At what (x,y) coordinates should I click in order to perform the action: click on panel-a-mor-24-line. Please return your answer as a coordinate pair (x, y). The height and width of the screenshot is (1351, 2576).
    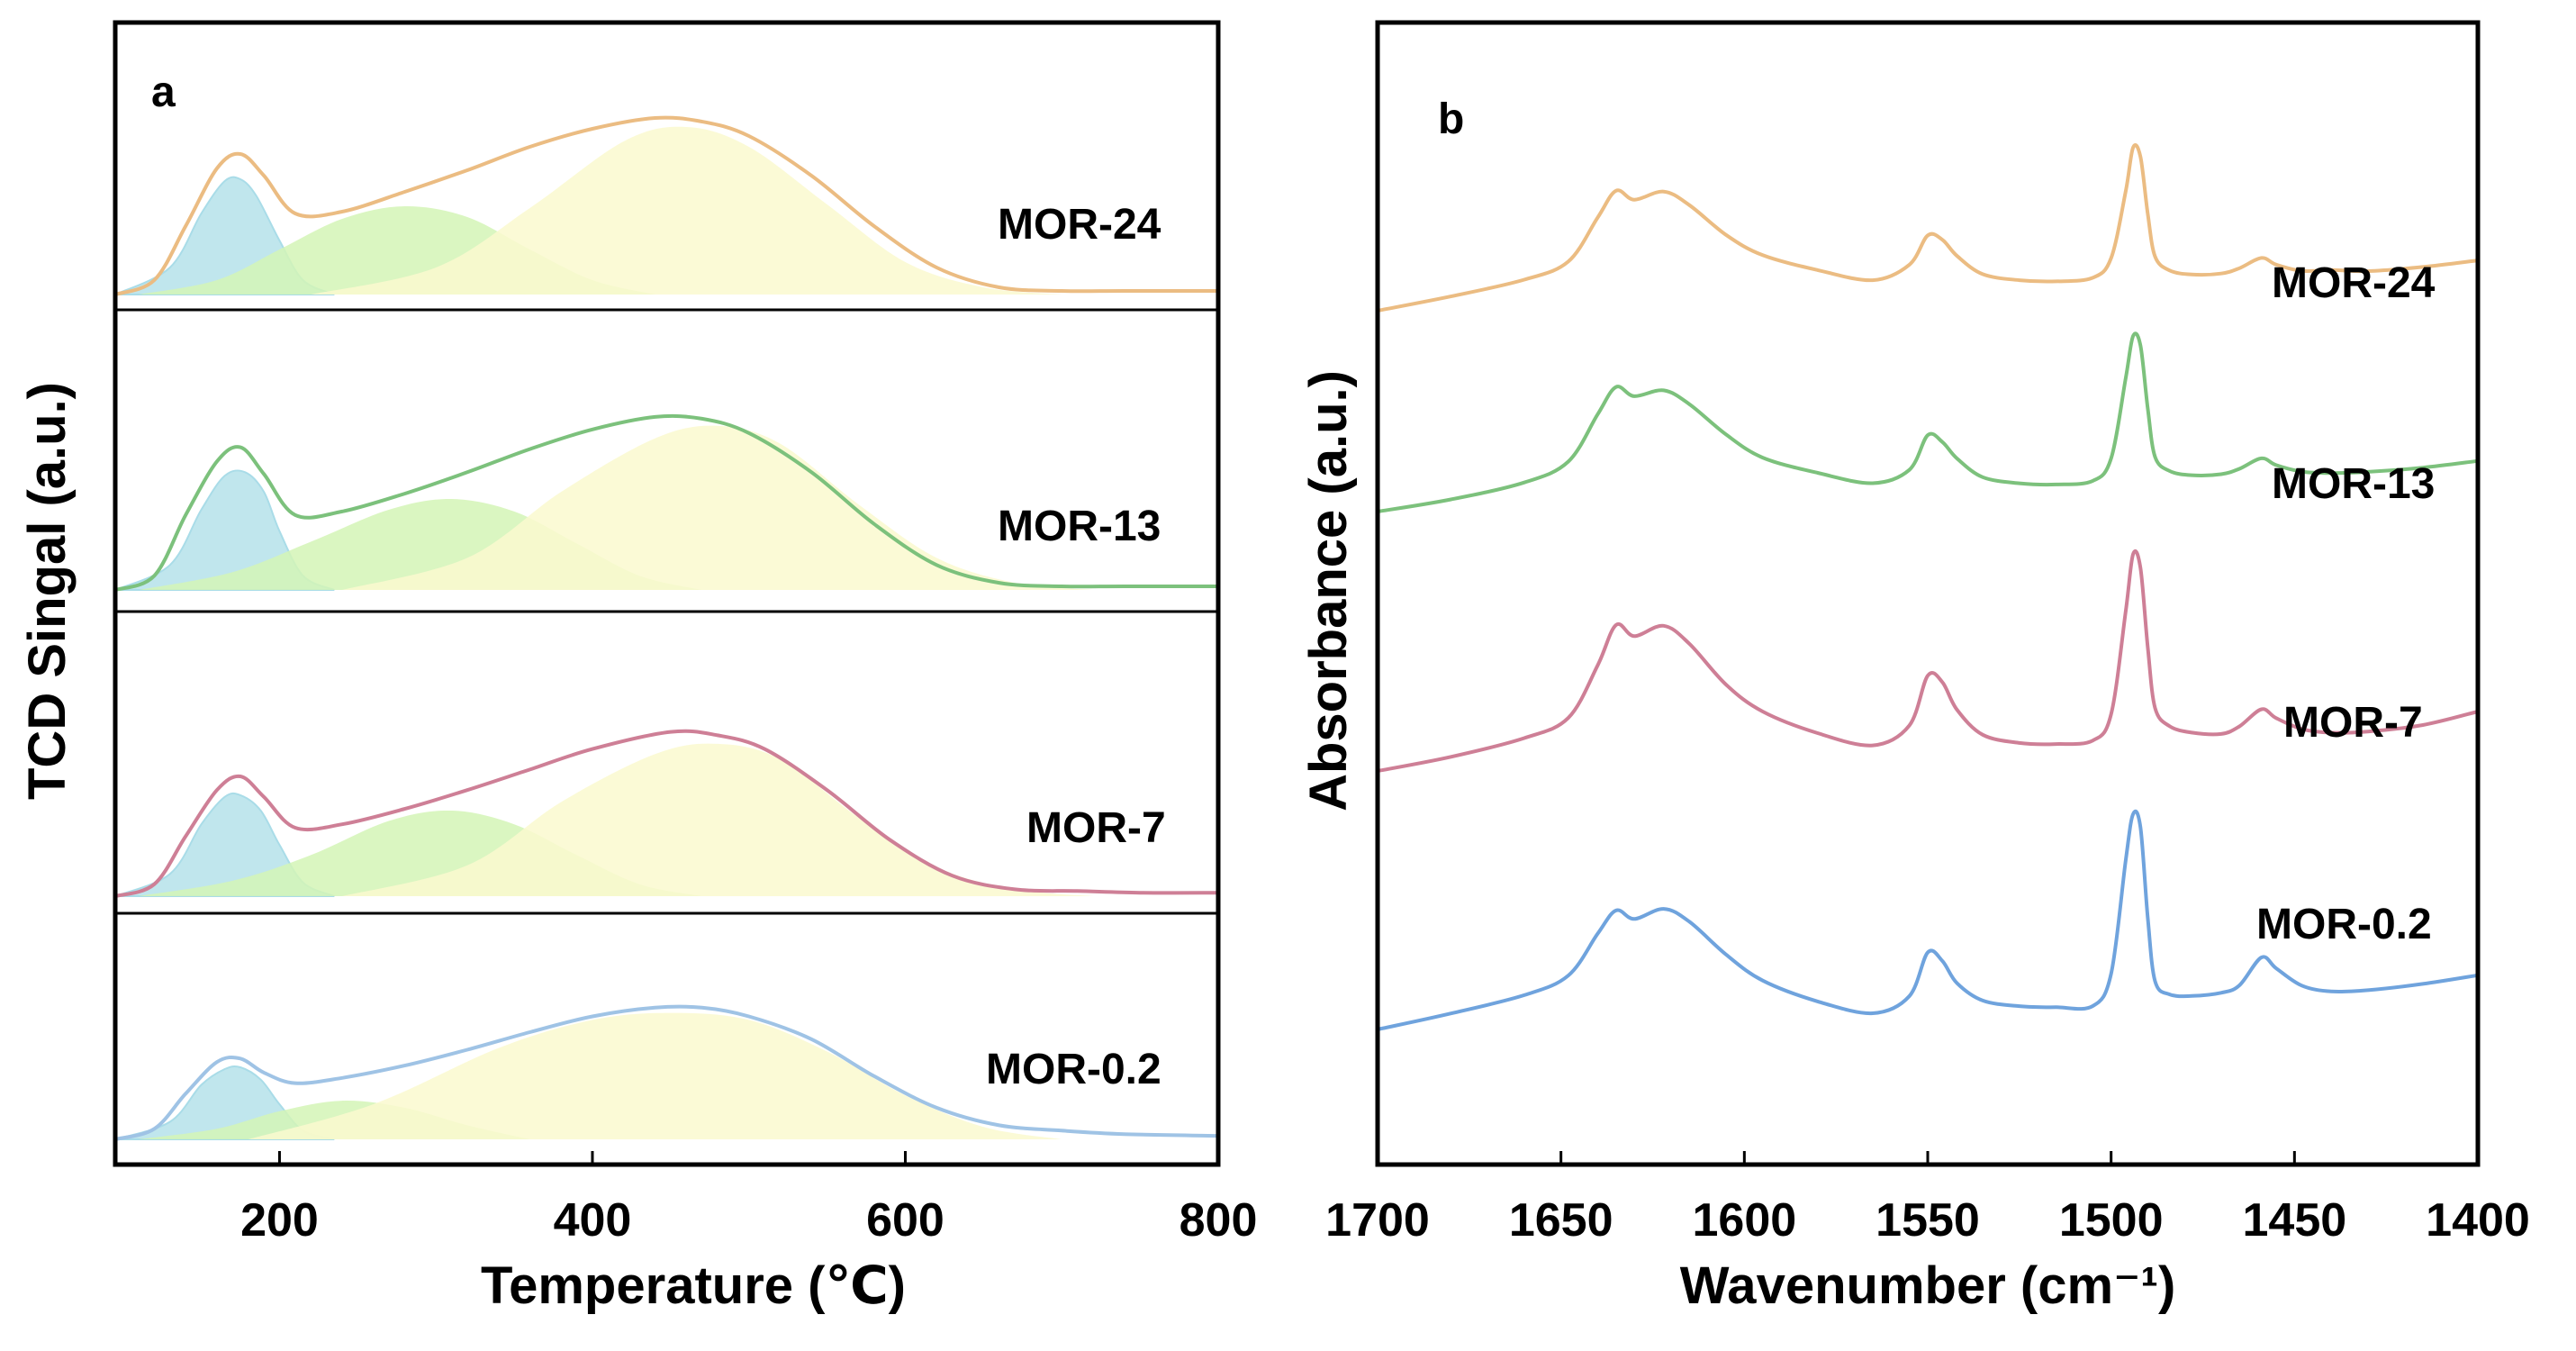
    Looking at the image, I should click on (666, 205).